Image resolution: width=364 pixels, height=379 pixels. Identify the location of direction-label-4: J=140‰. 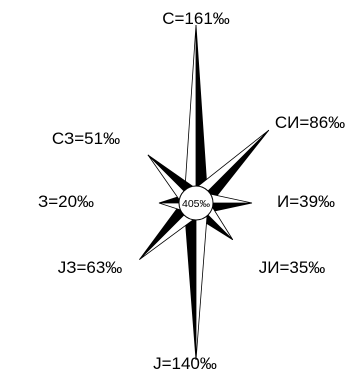
(185, 363).